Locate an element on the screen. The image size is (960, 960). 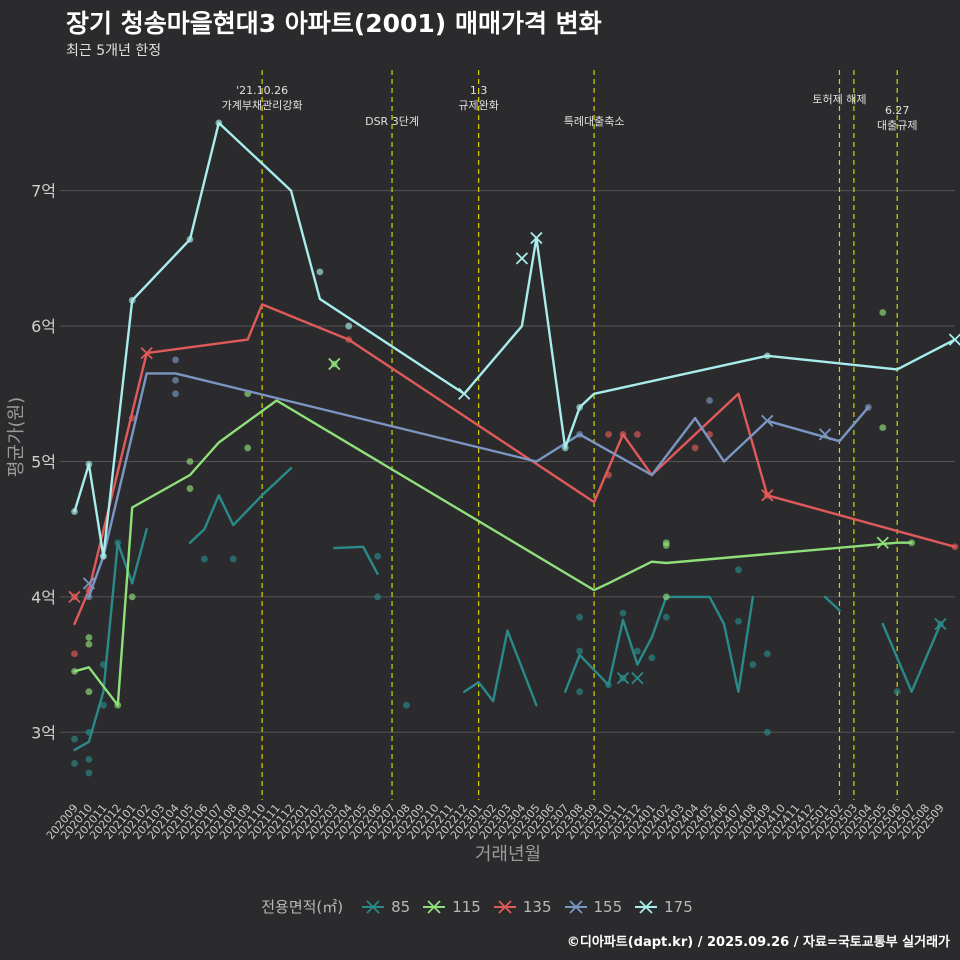
chart-title: 장기 청송마을현대3 아파트(2001) 매매가격 변화 is located at coordinates (334, 23).